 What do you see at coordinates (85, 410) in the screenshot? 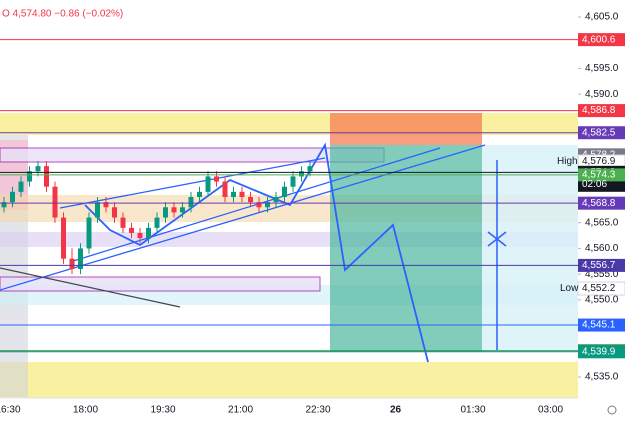
I see `x-tick-label: 18:00` at bounding box center [85, 410].